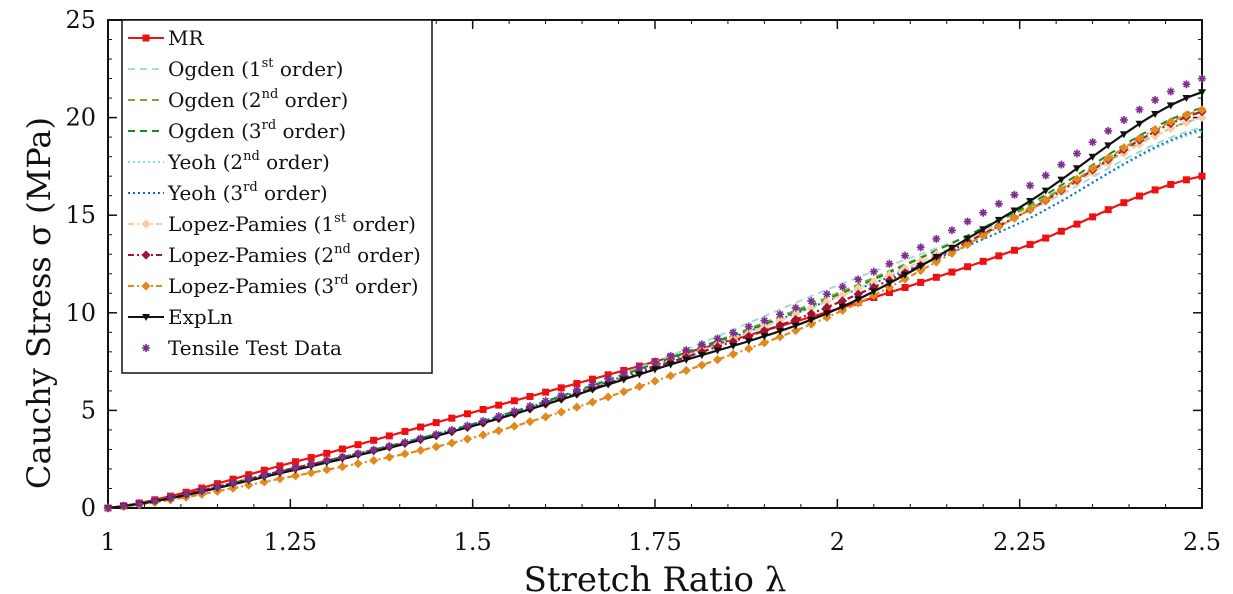 The height and width of the screenshot is (594, 1233). What do you see at coordinates (107, 542) in the screenshot?
I see `x-tick-label: 1` at bounding box center [107, 542].